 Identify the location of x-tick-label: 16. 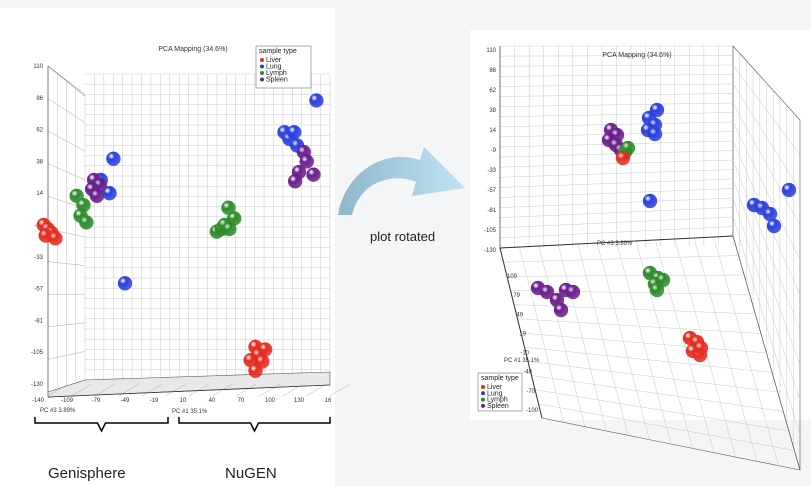
(328, 401).